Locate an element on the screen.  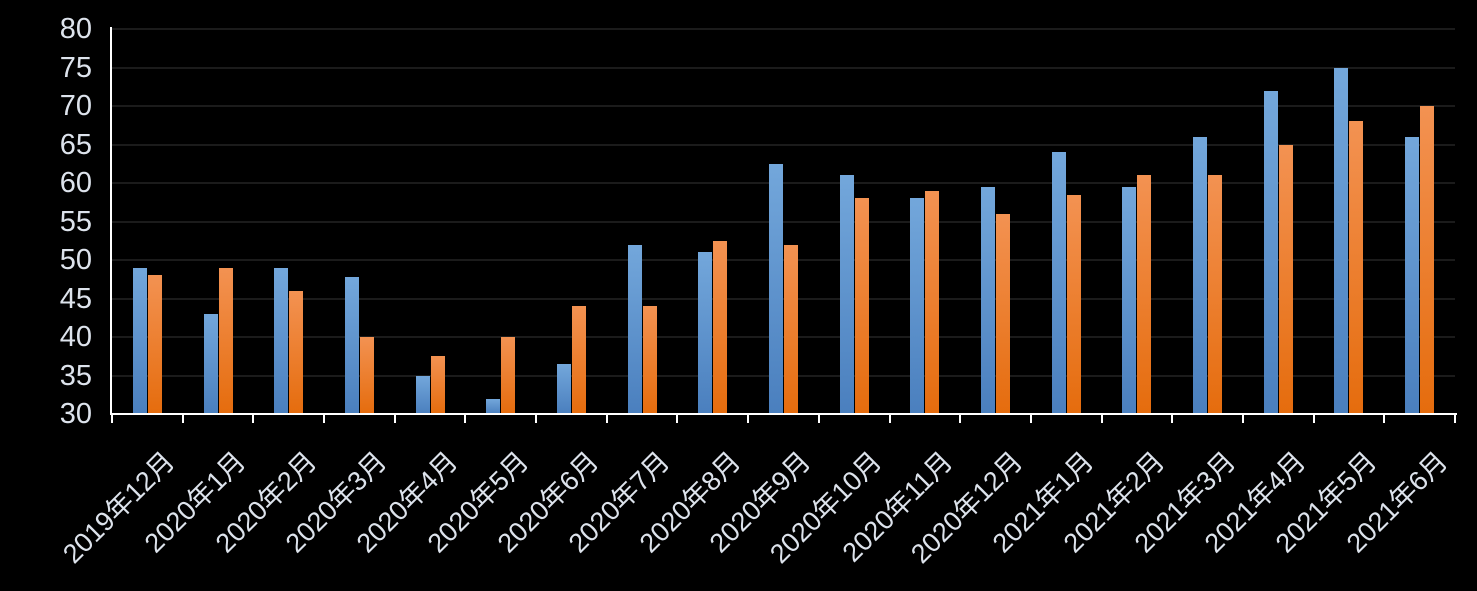
x-axis-line is located at coordinates (783, 414).